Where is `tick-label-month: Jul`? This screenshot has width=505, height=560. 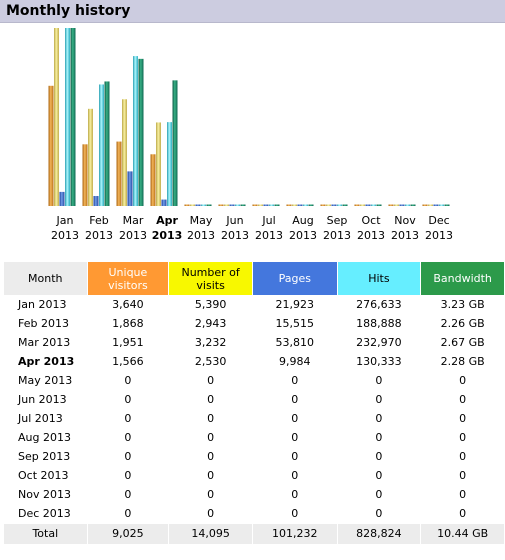 tick-label-month: Jul is located at coordinates (268, 220).